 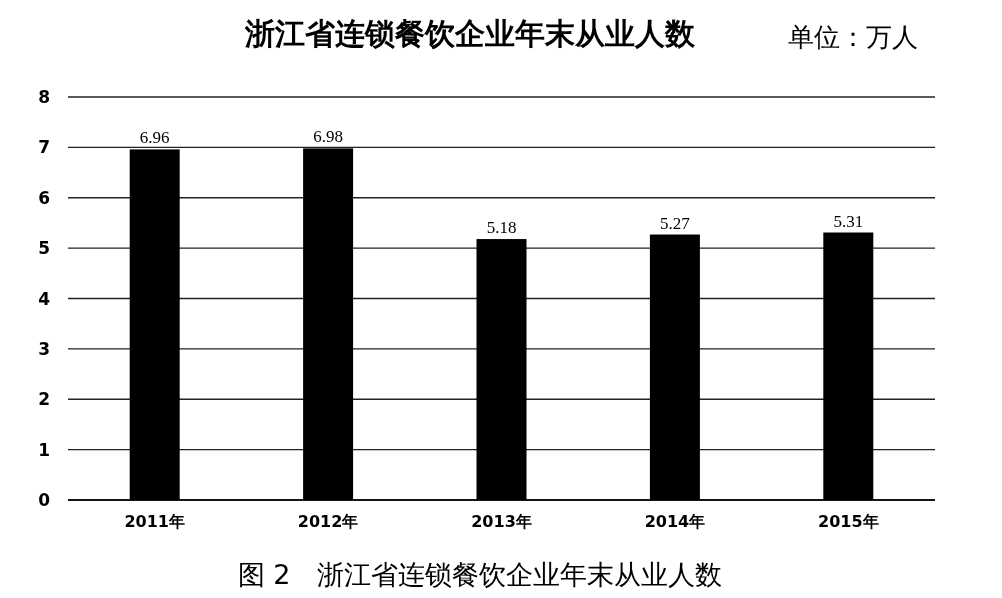 What do you see at coordinates (328, 137) in the screenshot?
I see `data-label: 6.98` at bounding box center [328, 137].